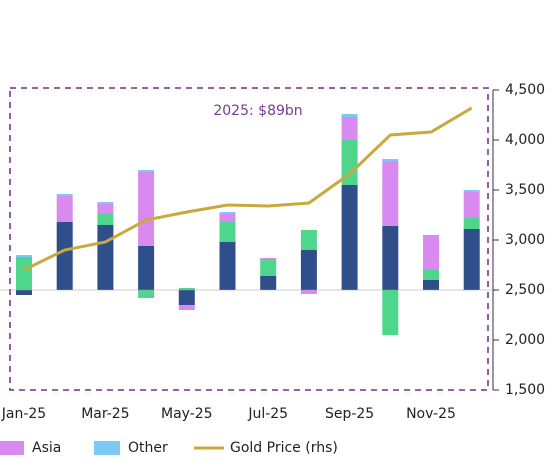 This screenshot has width=558, height=470. What do you see at coordinates (525, 290) in the screenshot?
I see `y2-tick-label: 2,500` at bounding box center [525, 290].